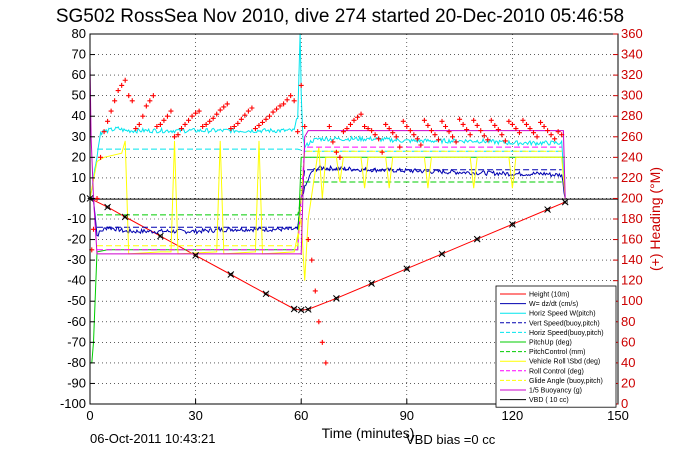 Image resolution: width=681 pixels, height=454 pixels. What do you see at coordinates (632, 115) in the screenshot?
I see `right-tick-label: 280` at bounding box center [632, 115].